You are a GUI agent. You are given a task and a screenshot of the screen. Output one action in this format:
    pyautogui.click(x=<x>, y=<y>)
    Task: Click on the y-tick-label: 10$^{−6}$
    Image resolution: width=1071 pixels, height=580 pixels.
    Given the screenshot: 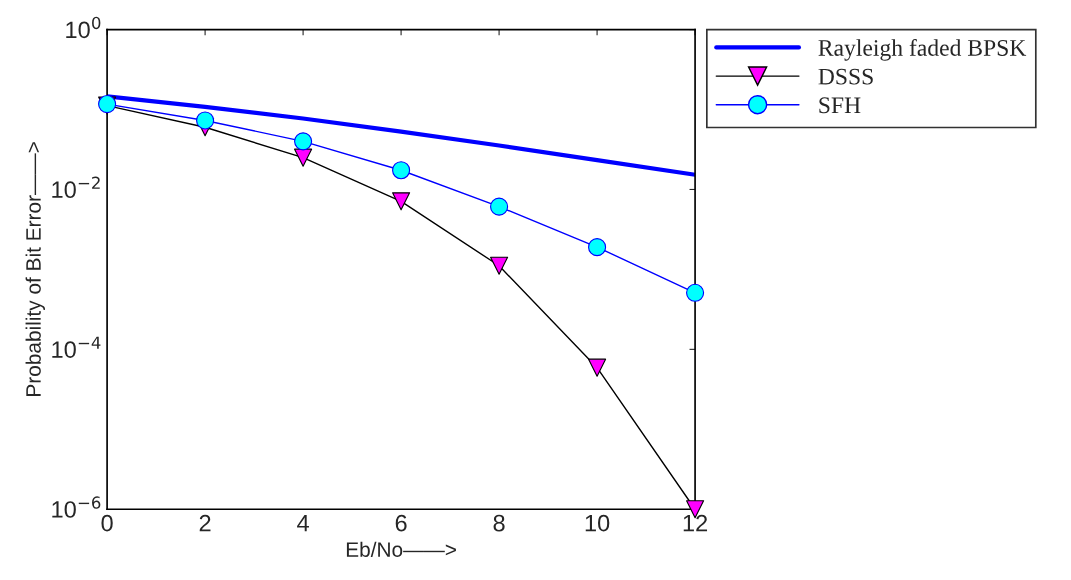 What is the action you would take?
    pyautogui.click(x=76, y=507)
    